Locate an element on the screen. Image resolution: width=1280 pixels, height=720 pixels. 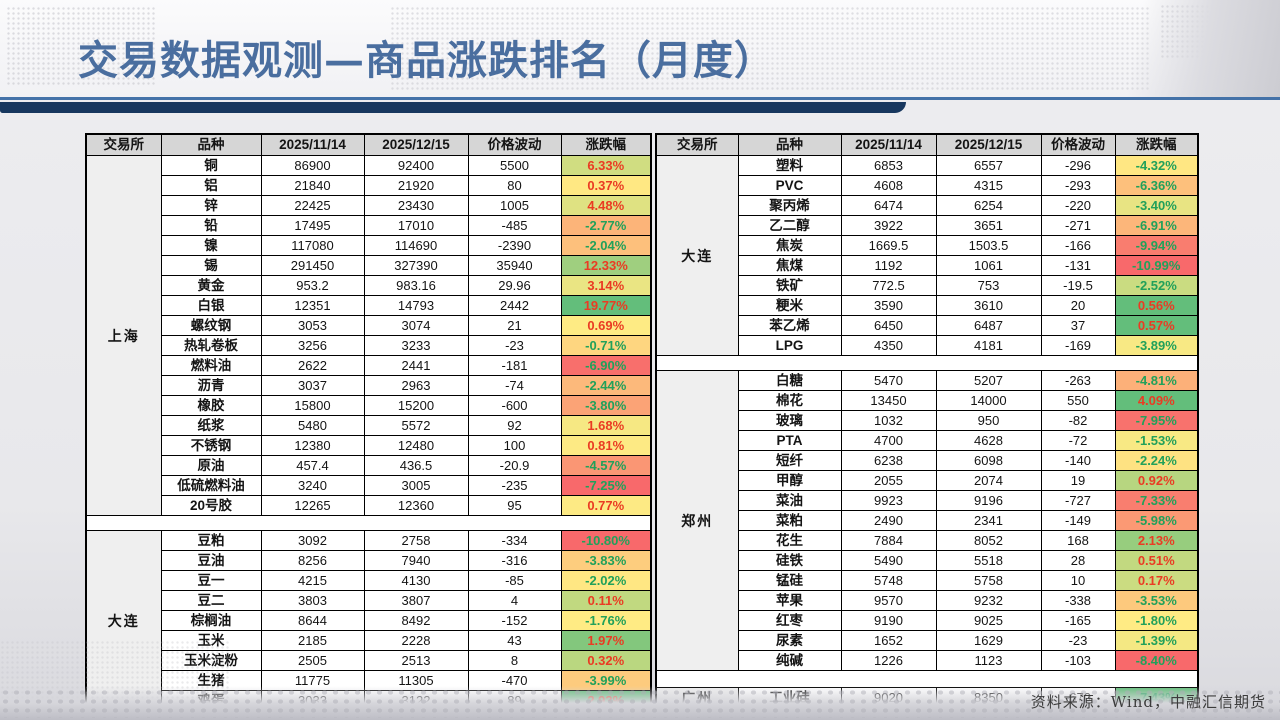
commodity-name: 短纤 is located at coordinates (789, 460).